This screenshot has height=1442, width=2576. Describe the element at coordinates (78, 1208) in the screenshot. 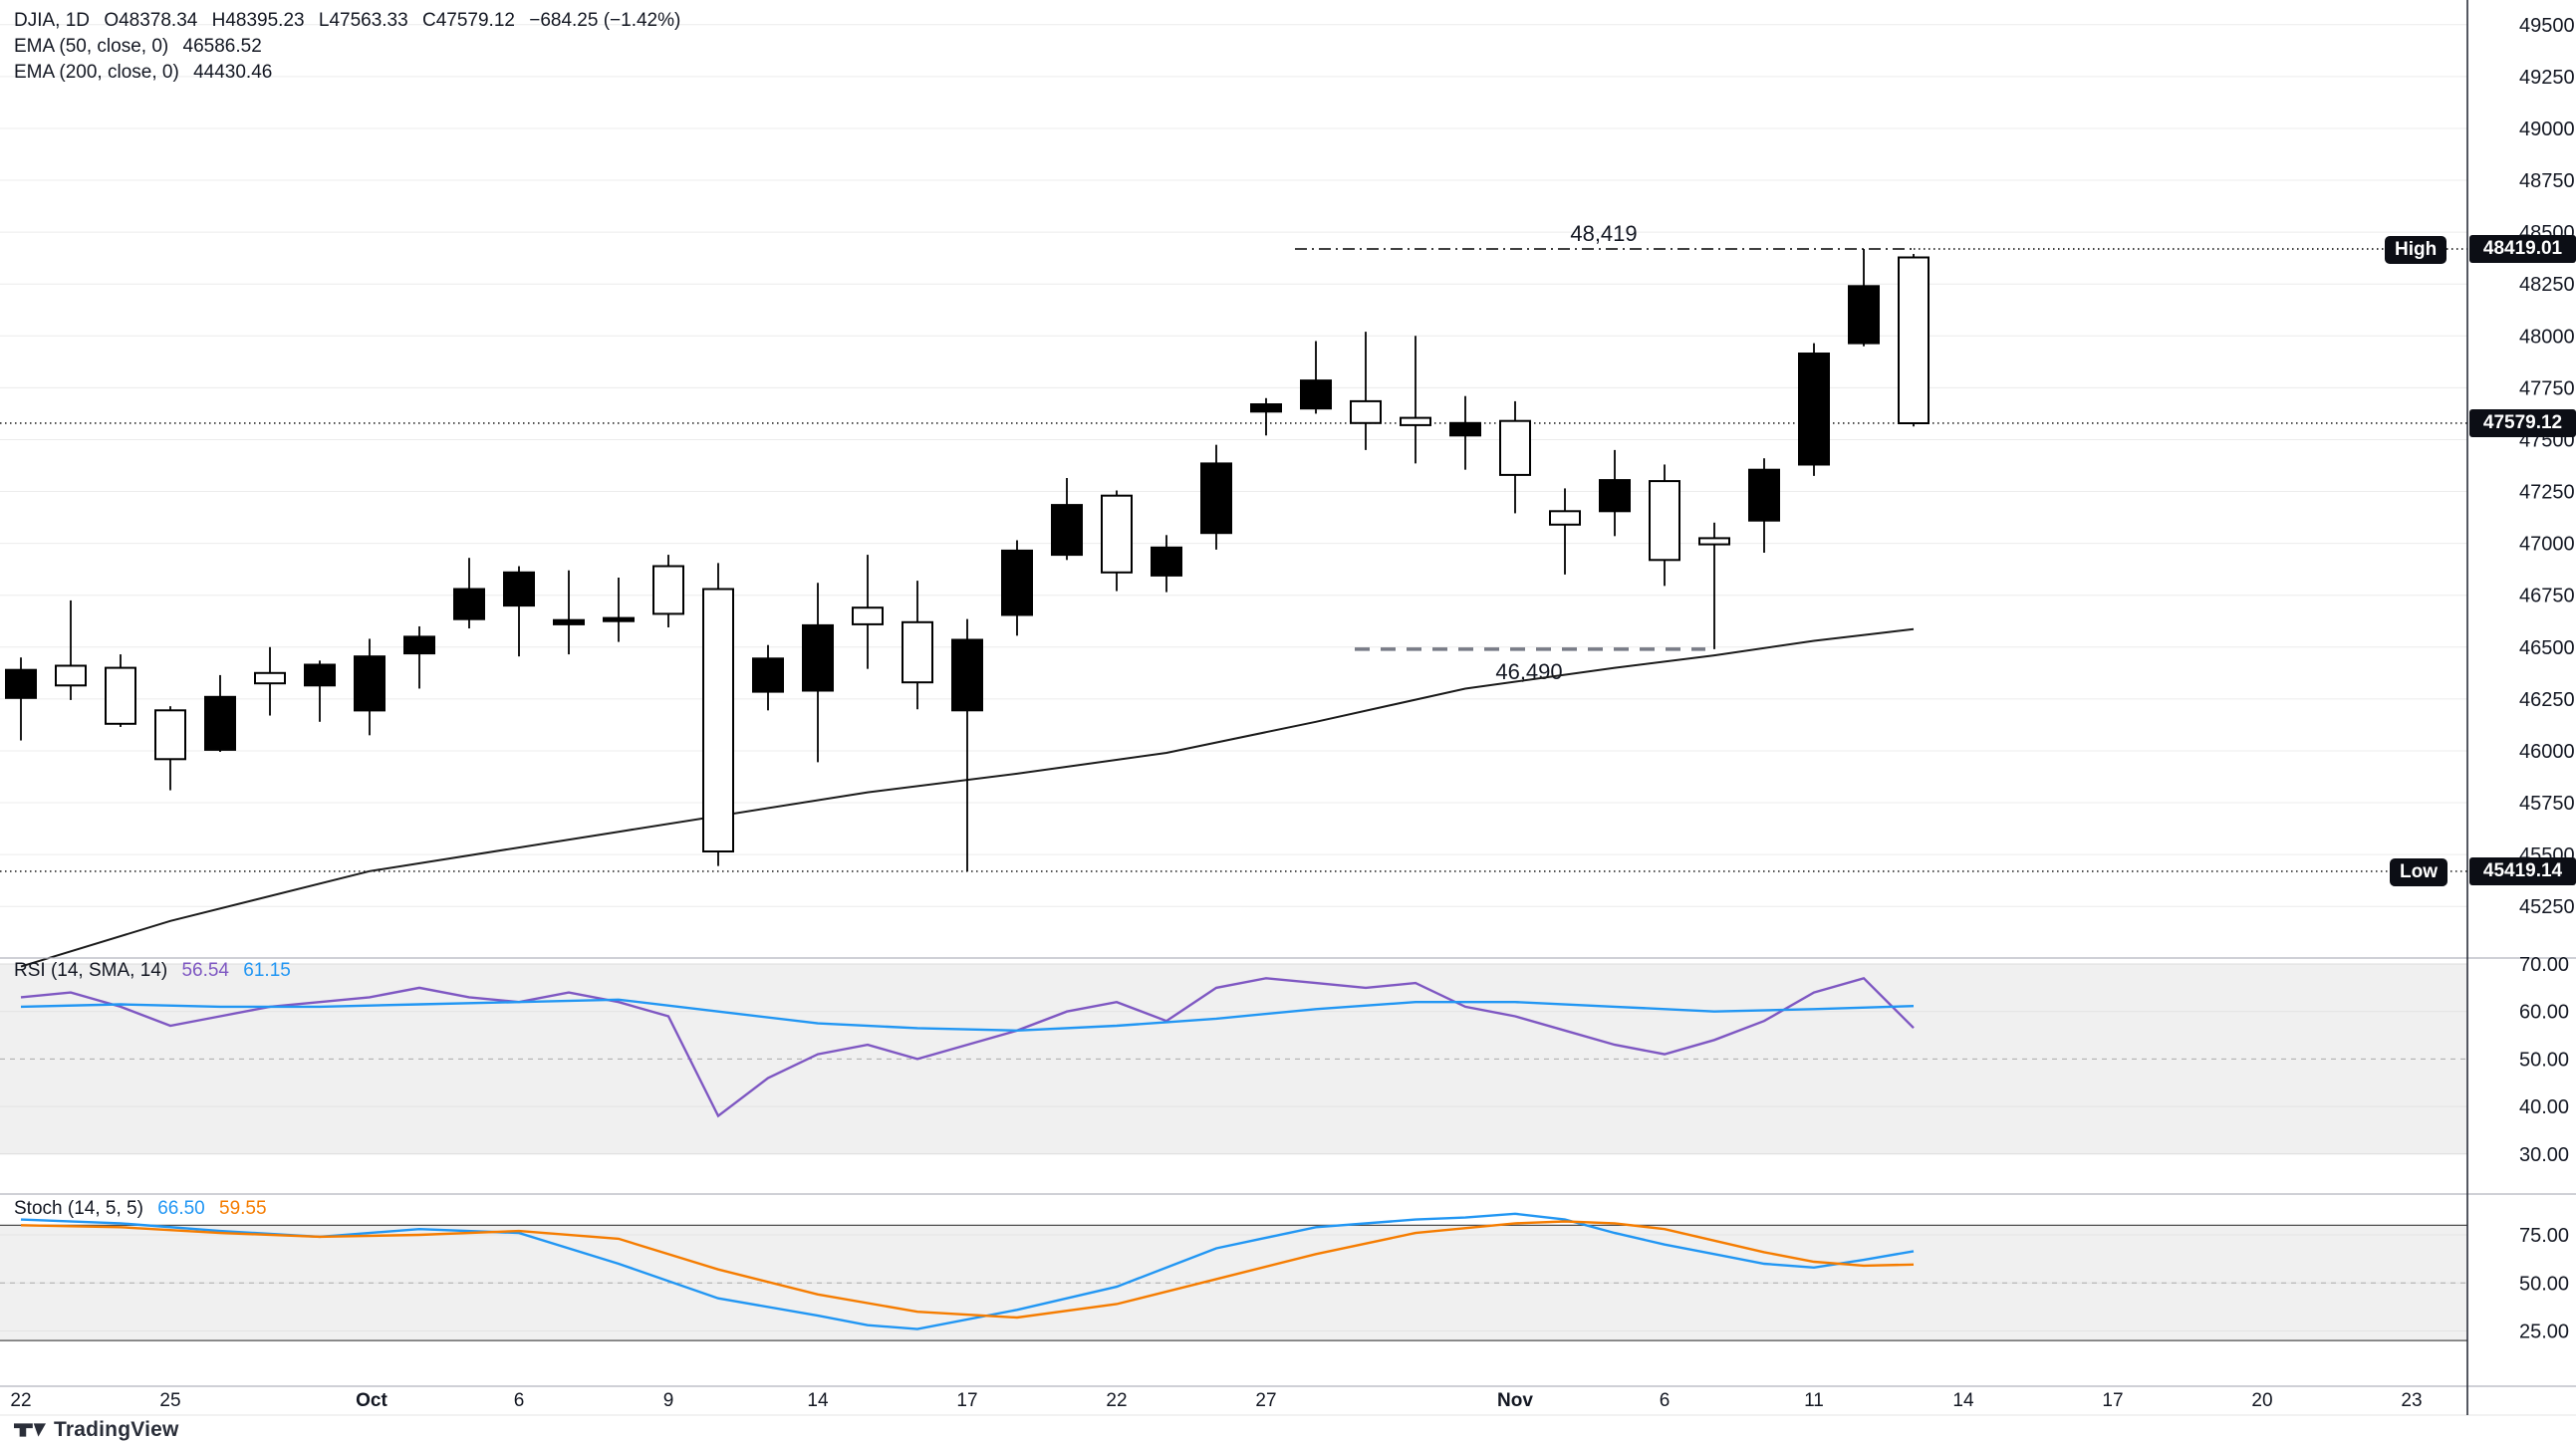

I see `stoch-label: Stoch (14, 5, 5)` at that location.